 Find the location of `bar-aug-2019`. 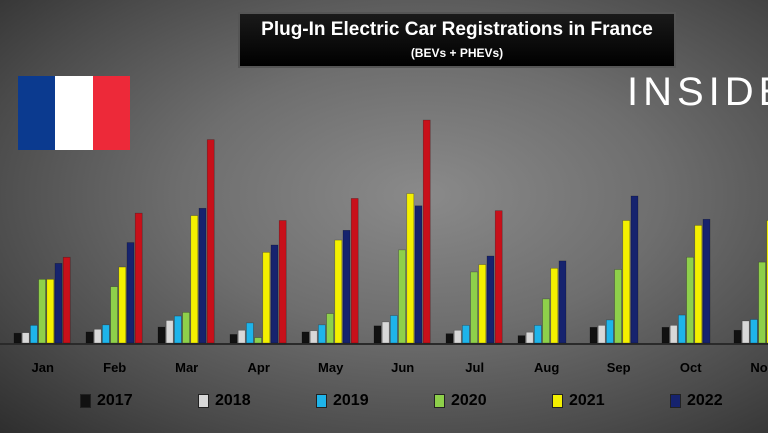

bar-aug-2019 is located at coordinates (538, 334).